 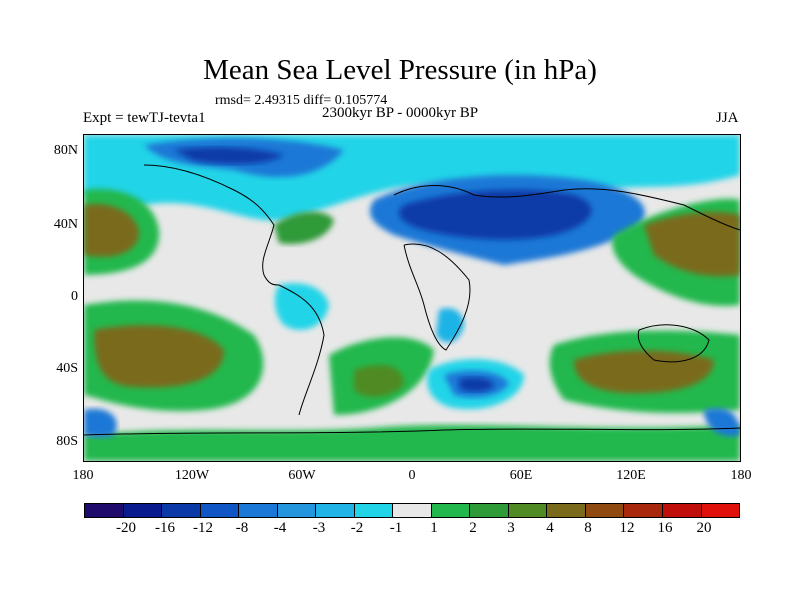 I want to click on greenland-low-core, so click(x=229, y=156).